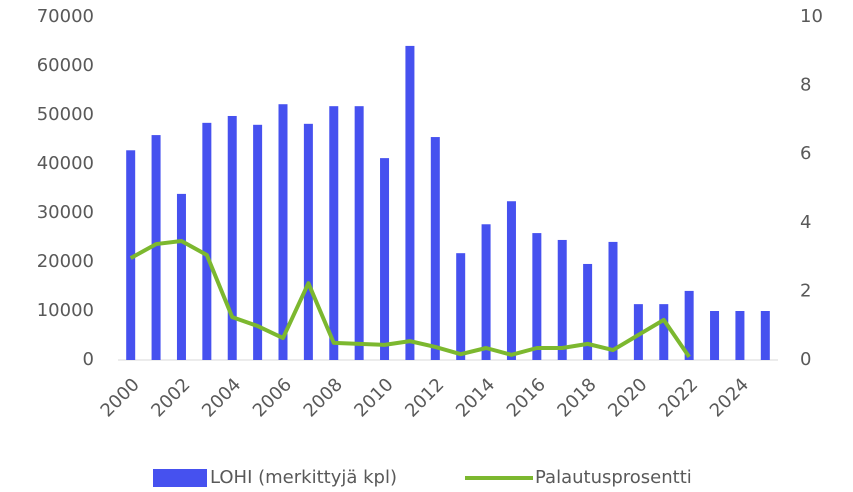 Image resolution: width=853 pixels, height=492 pixels. Describe the element at coordinates (65, 212) in the screenshot. I see `y-tick-label: 30000` at that location.